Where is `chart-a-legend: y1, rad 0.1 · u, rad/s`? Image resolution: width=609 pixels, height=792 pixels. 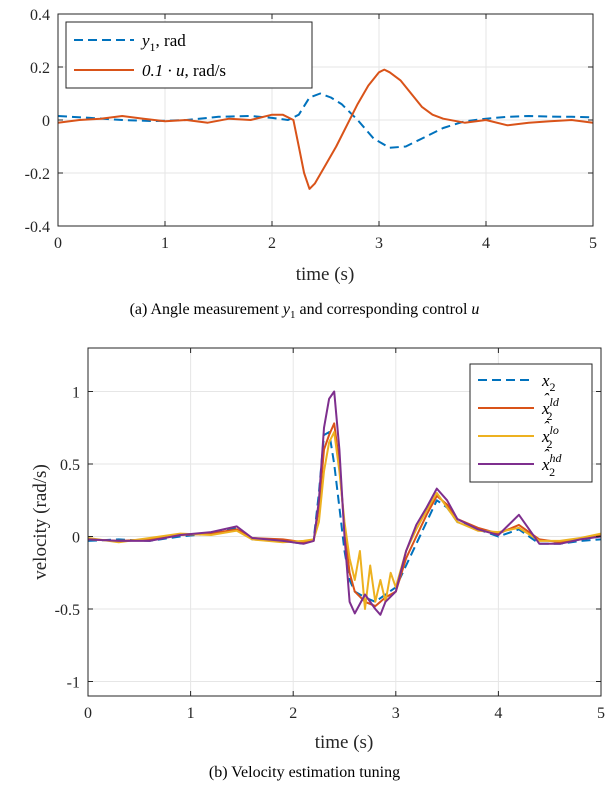
chart-a-legend: y1, rad 0.1 · u, rad/s is located at coordinates (189, 55).